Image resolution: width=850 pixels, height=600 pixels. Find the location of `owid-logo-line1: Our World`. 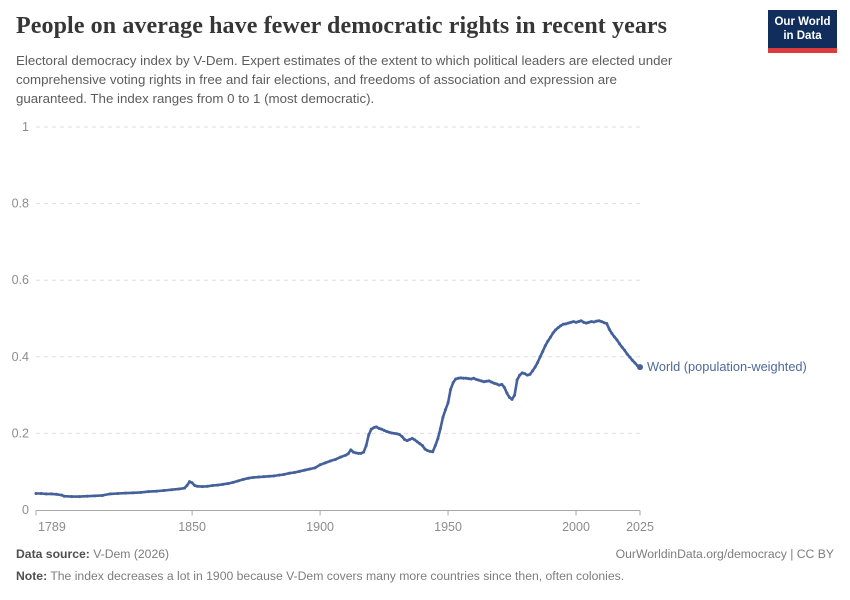

owid-logo-line1: Our World is located at coordinates (802, 22).